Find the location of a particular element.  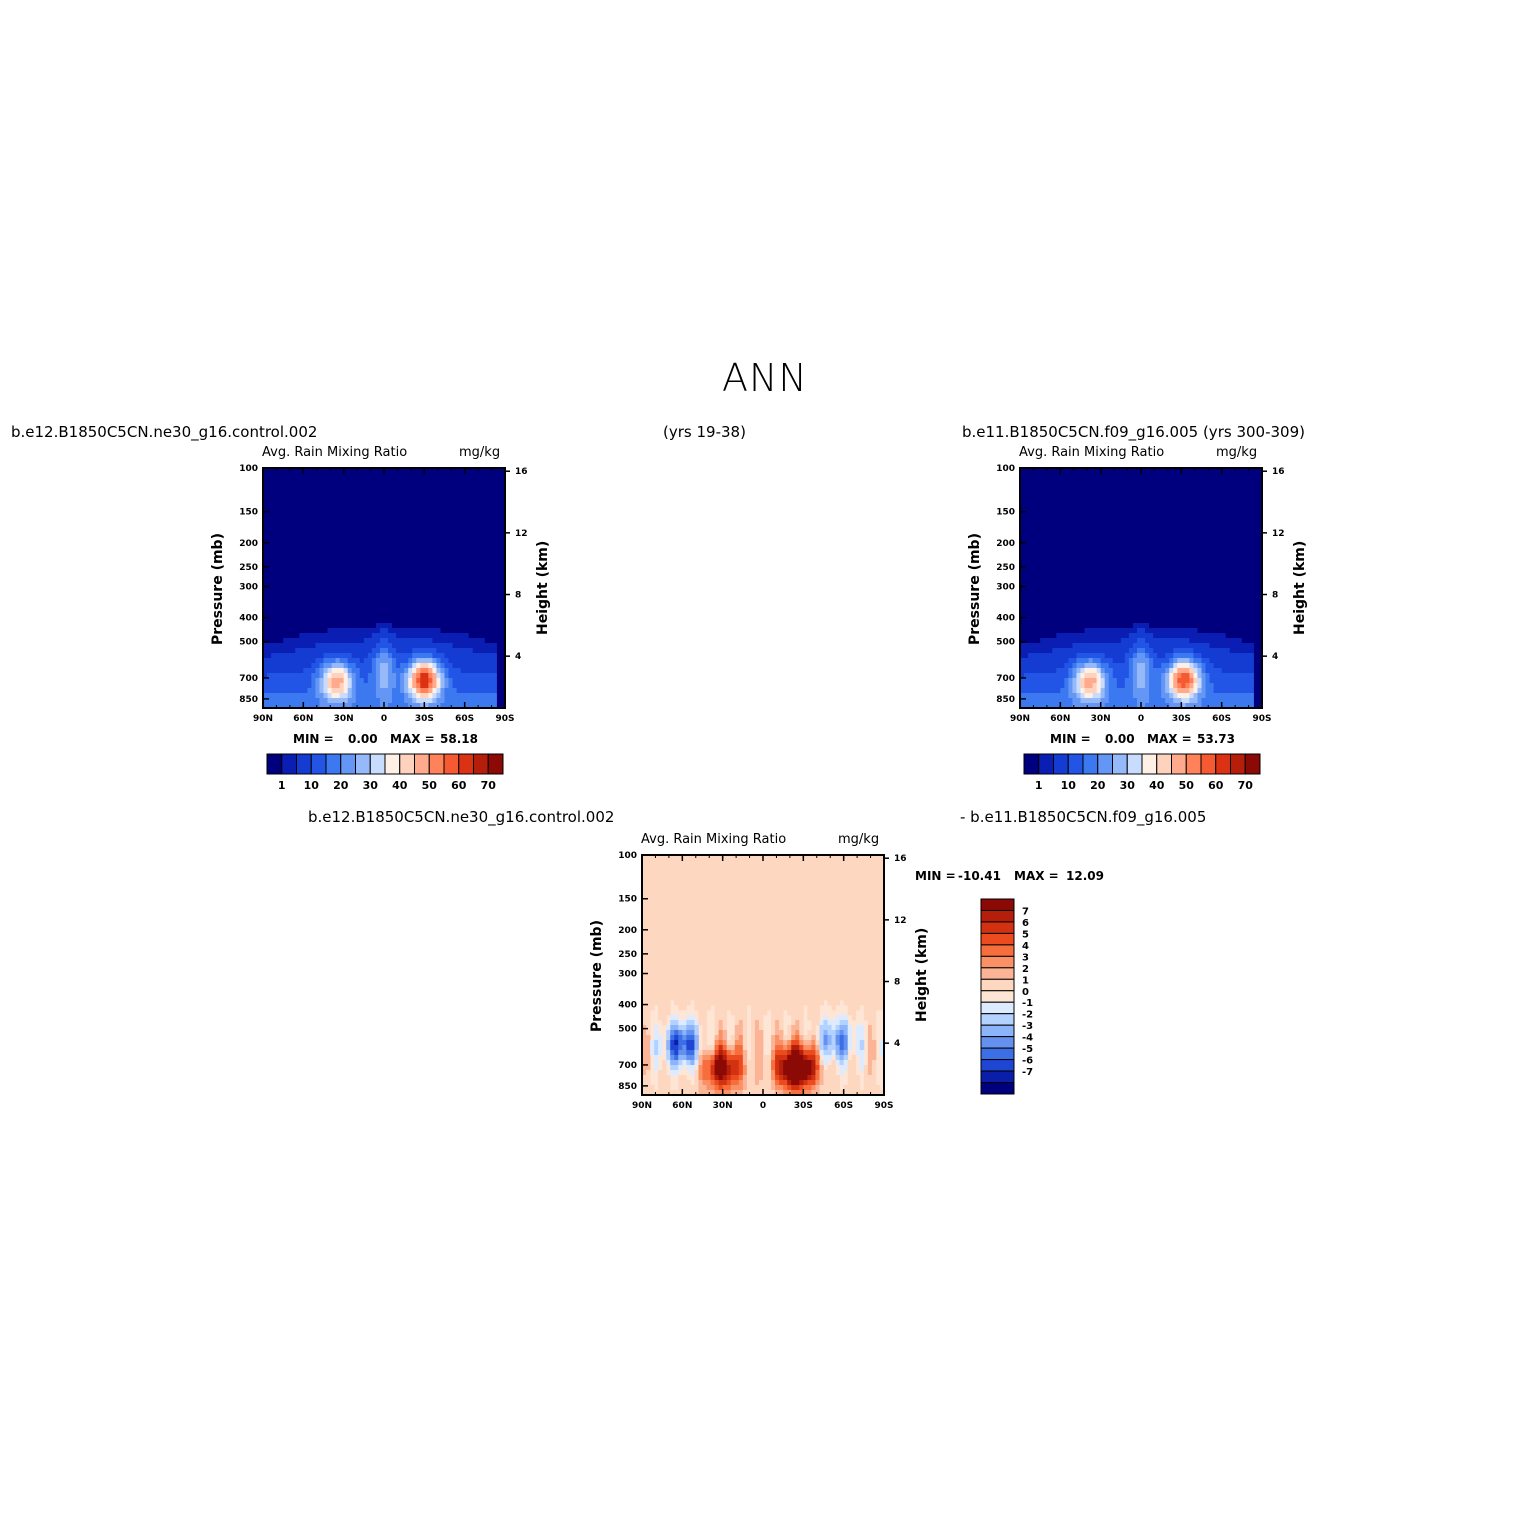

x-tick-label: 60S is located at coordinates (464, 719).